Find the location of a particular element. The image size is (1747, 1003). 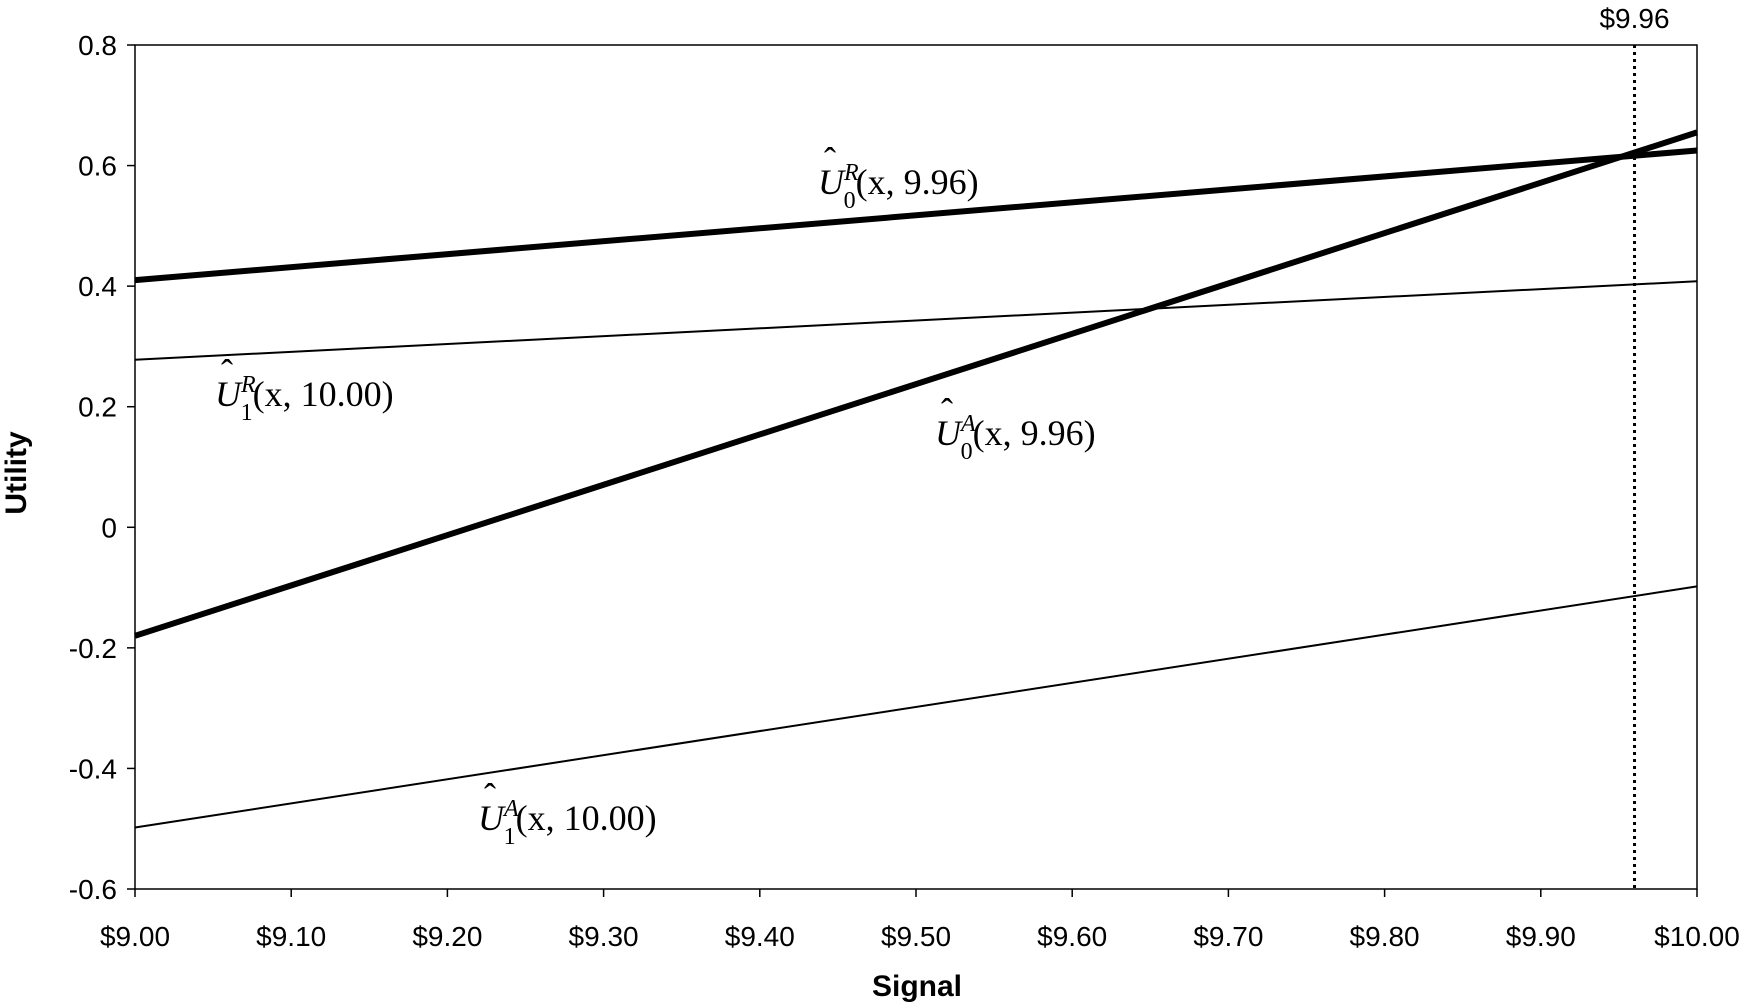

y-axis-title: Utility is located at coordinates (16, 473).